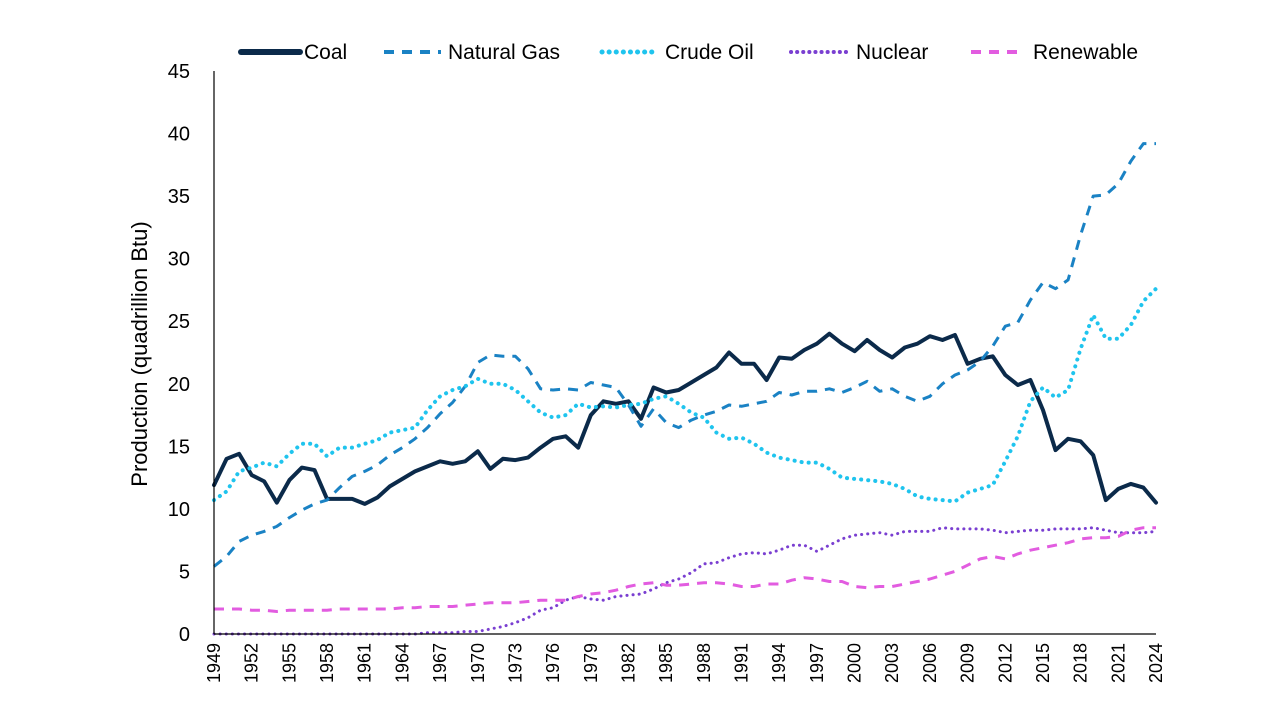 The image size is (1280, 720). What do you see at coordinates (179, 135) in the screenshot?
I see `y-tick-label: 40` at bounding box center [179, 135].